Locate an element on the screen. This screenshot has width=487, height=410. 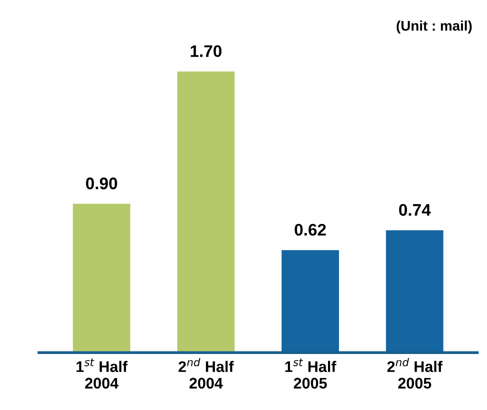
x-tick-label: 1$^{st}$ Half 2005 is located at coordinates (310, 373).